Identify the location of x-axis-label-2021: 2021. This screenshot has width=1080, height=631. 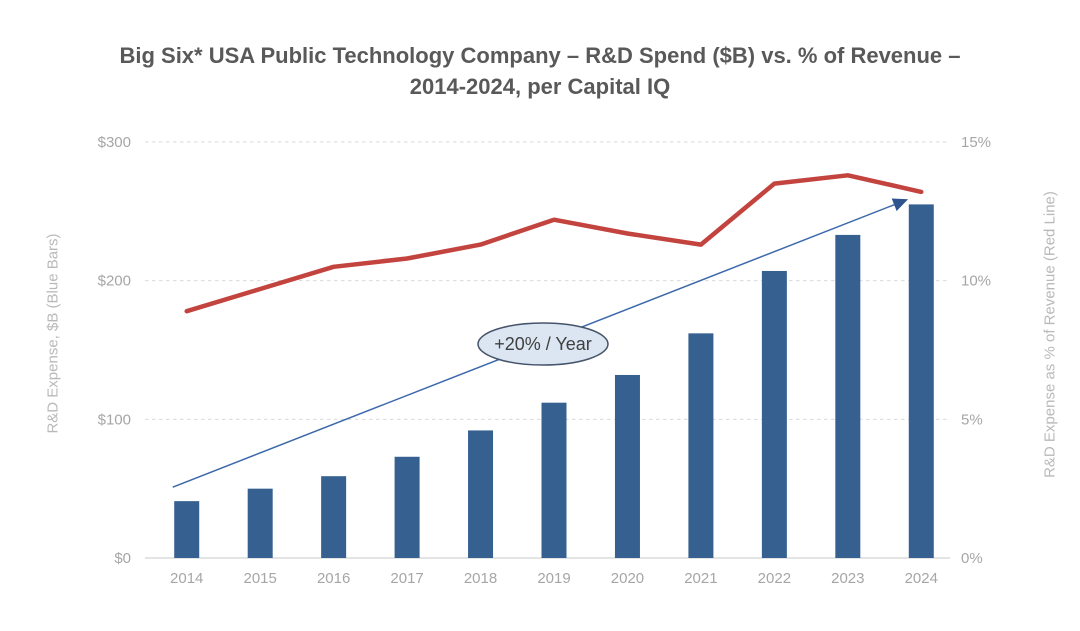
(700, 578).